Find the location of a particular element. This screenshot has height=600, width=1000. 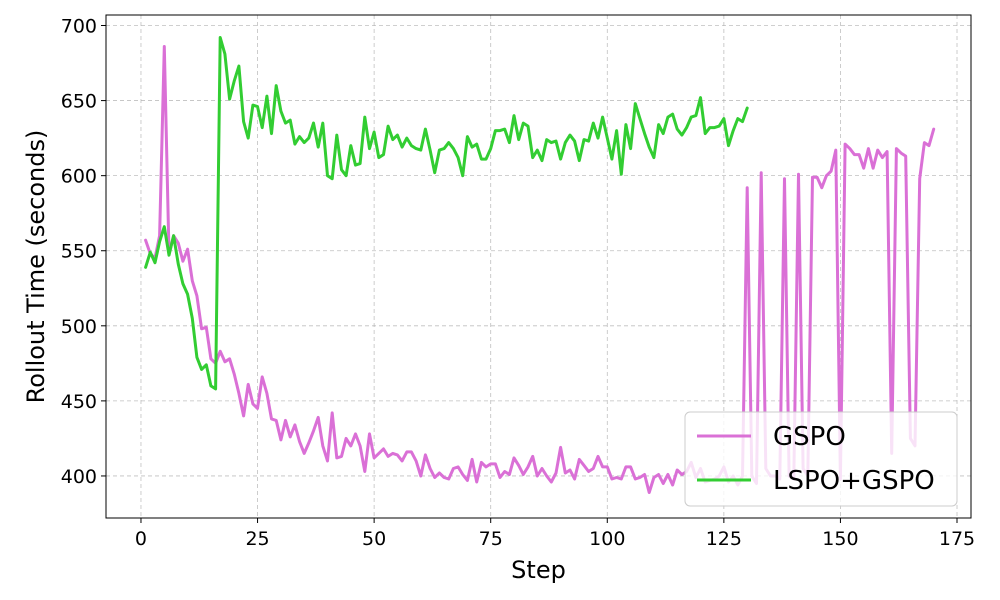

x-axis-label: Step is located at coordinates (538, 570).